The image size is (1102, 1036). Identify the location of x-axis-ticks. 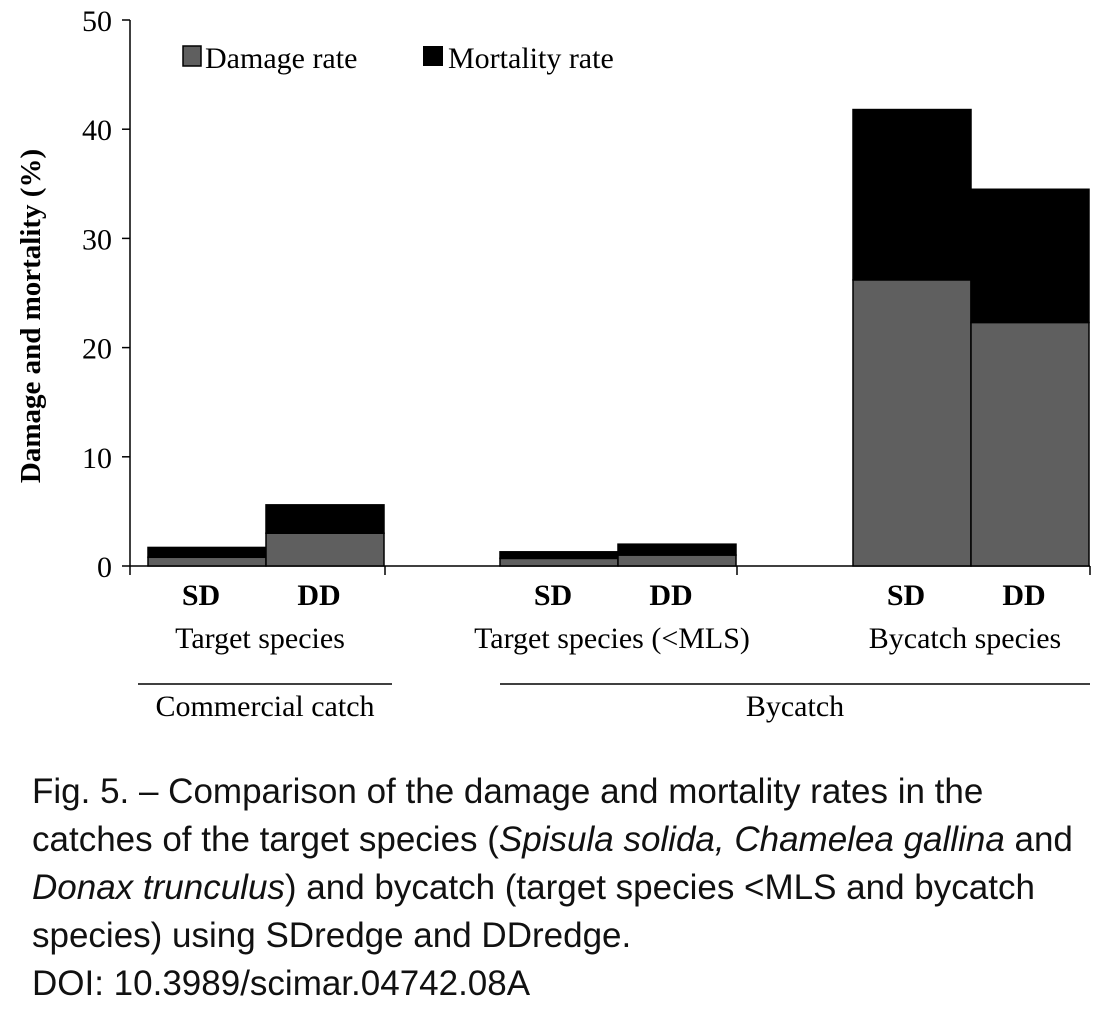
(610, 570).